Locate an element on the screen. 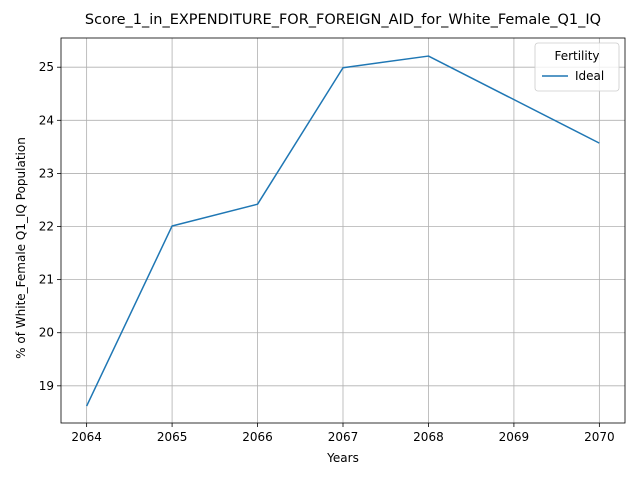 The height and width of the screenshot is (480, 640). x-axis-label: Years is located at coordinates (342, 458).